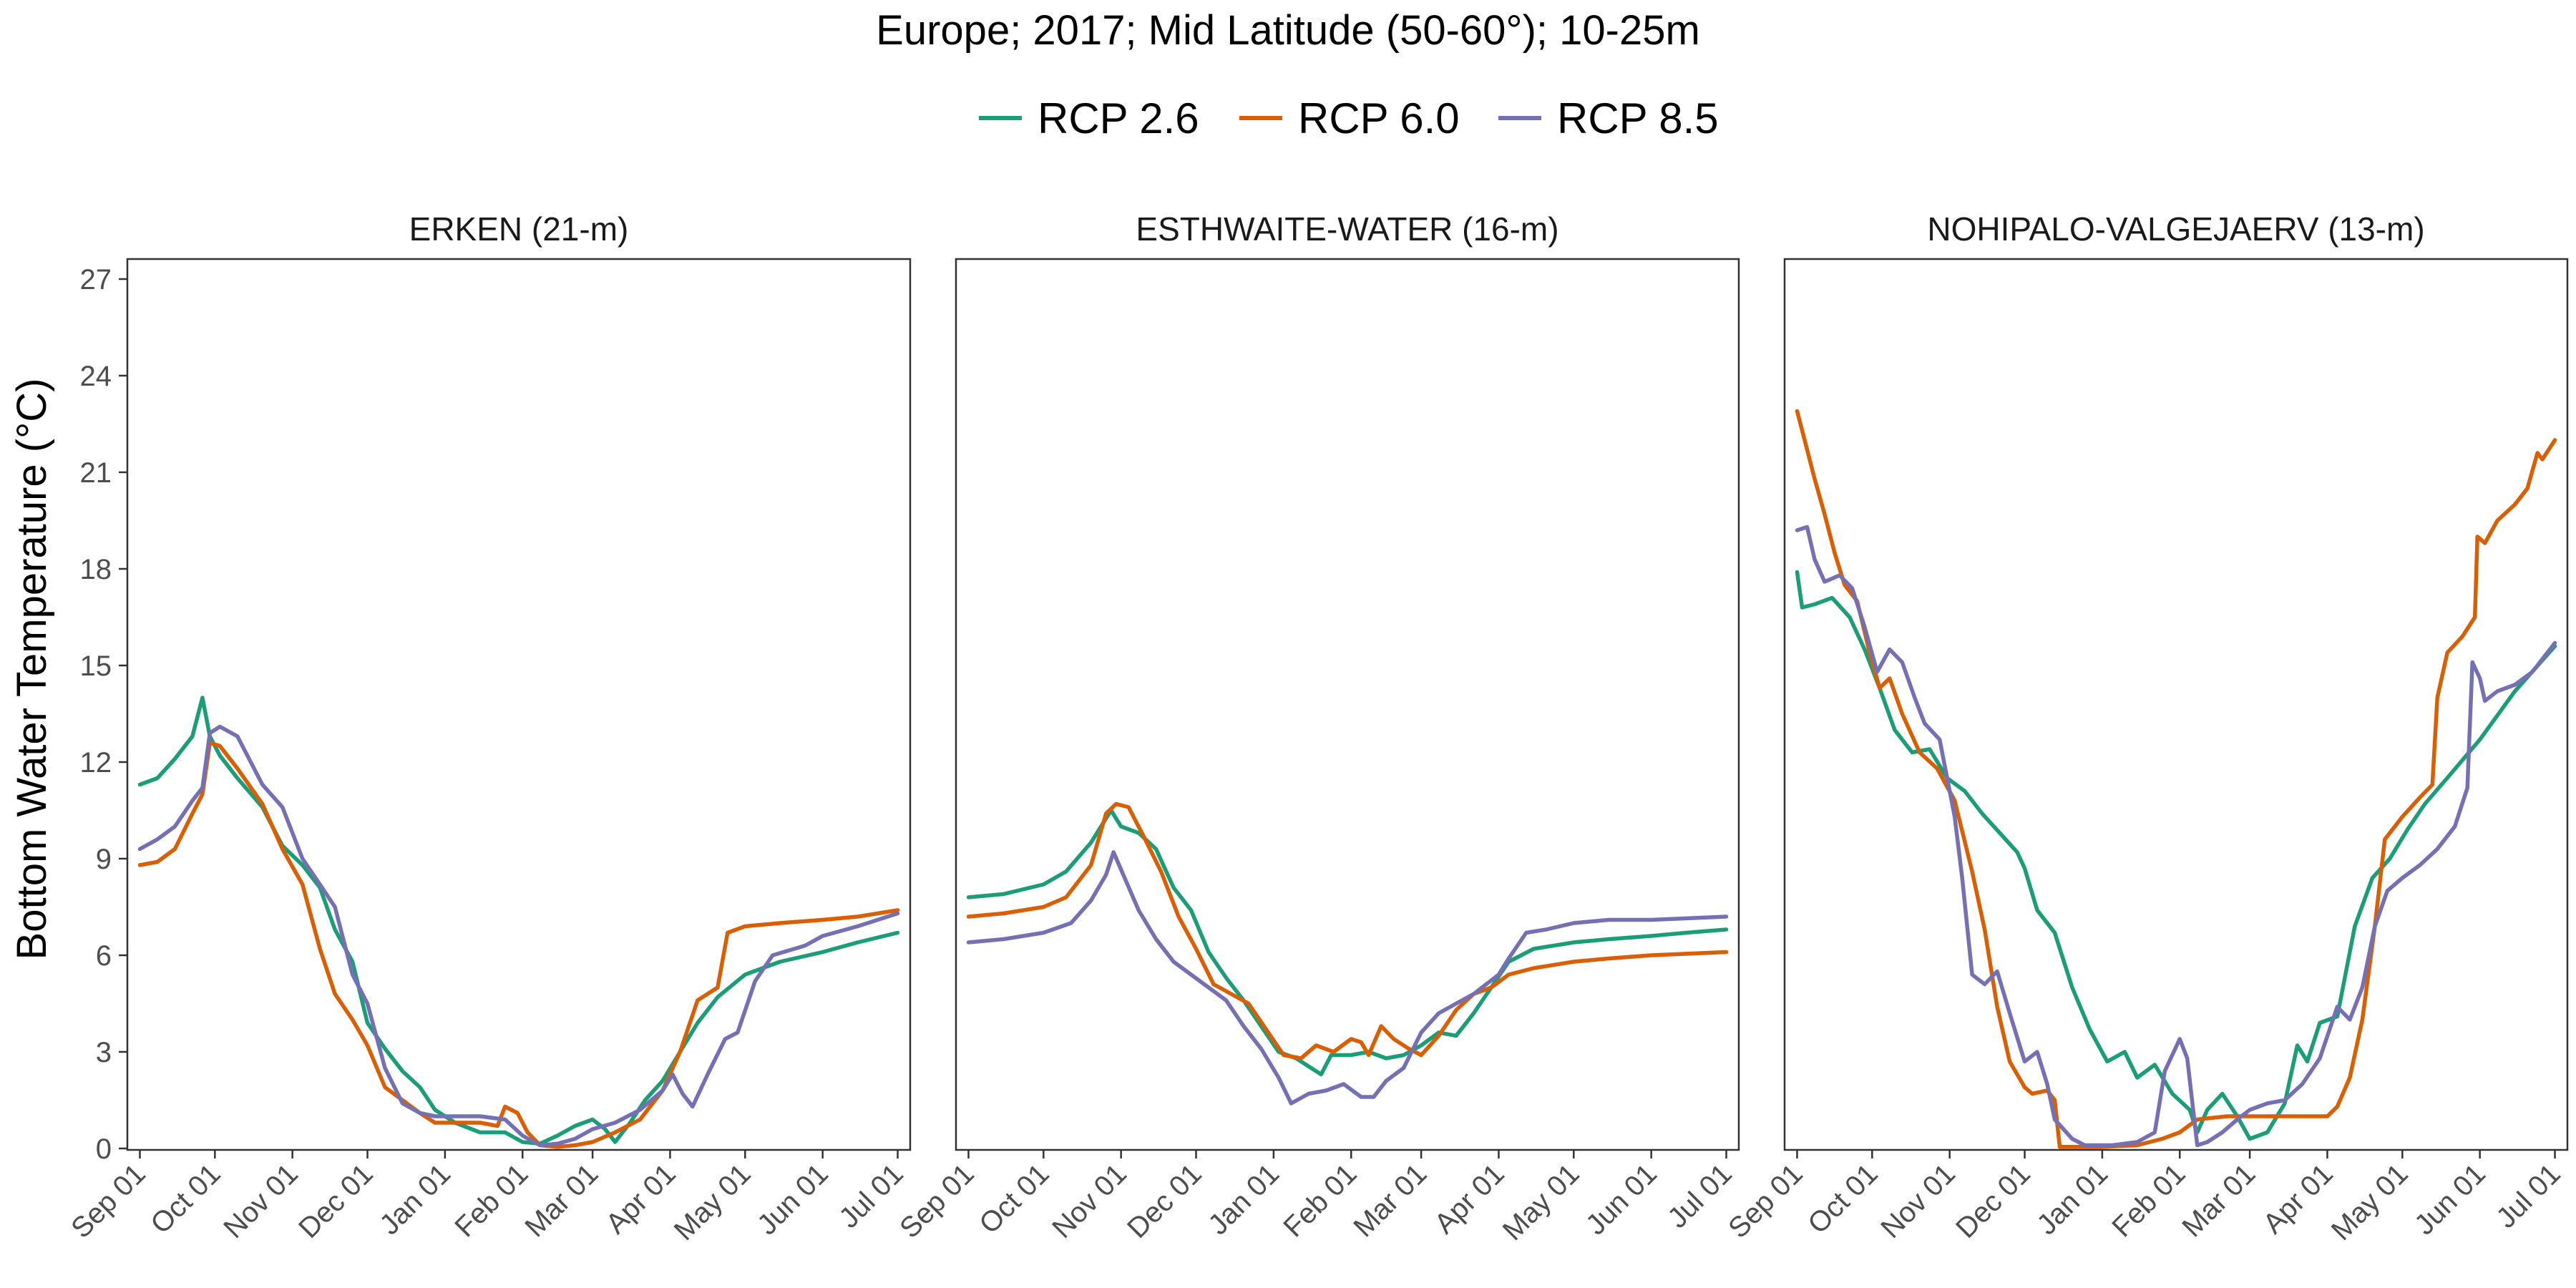 Image resolution: width=2576 pixels, height=1288 pixels. I want to click on legend-label: RCP 6.0, so click(1379, 118).